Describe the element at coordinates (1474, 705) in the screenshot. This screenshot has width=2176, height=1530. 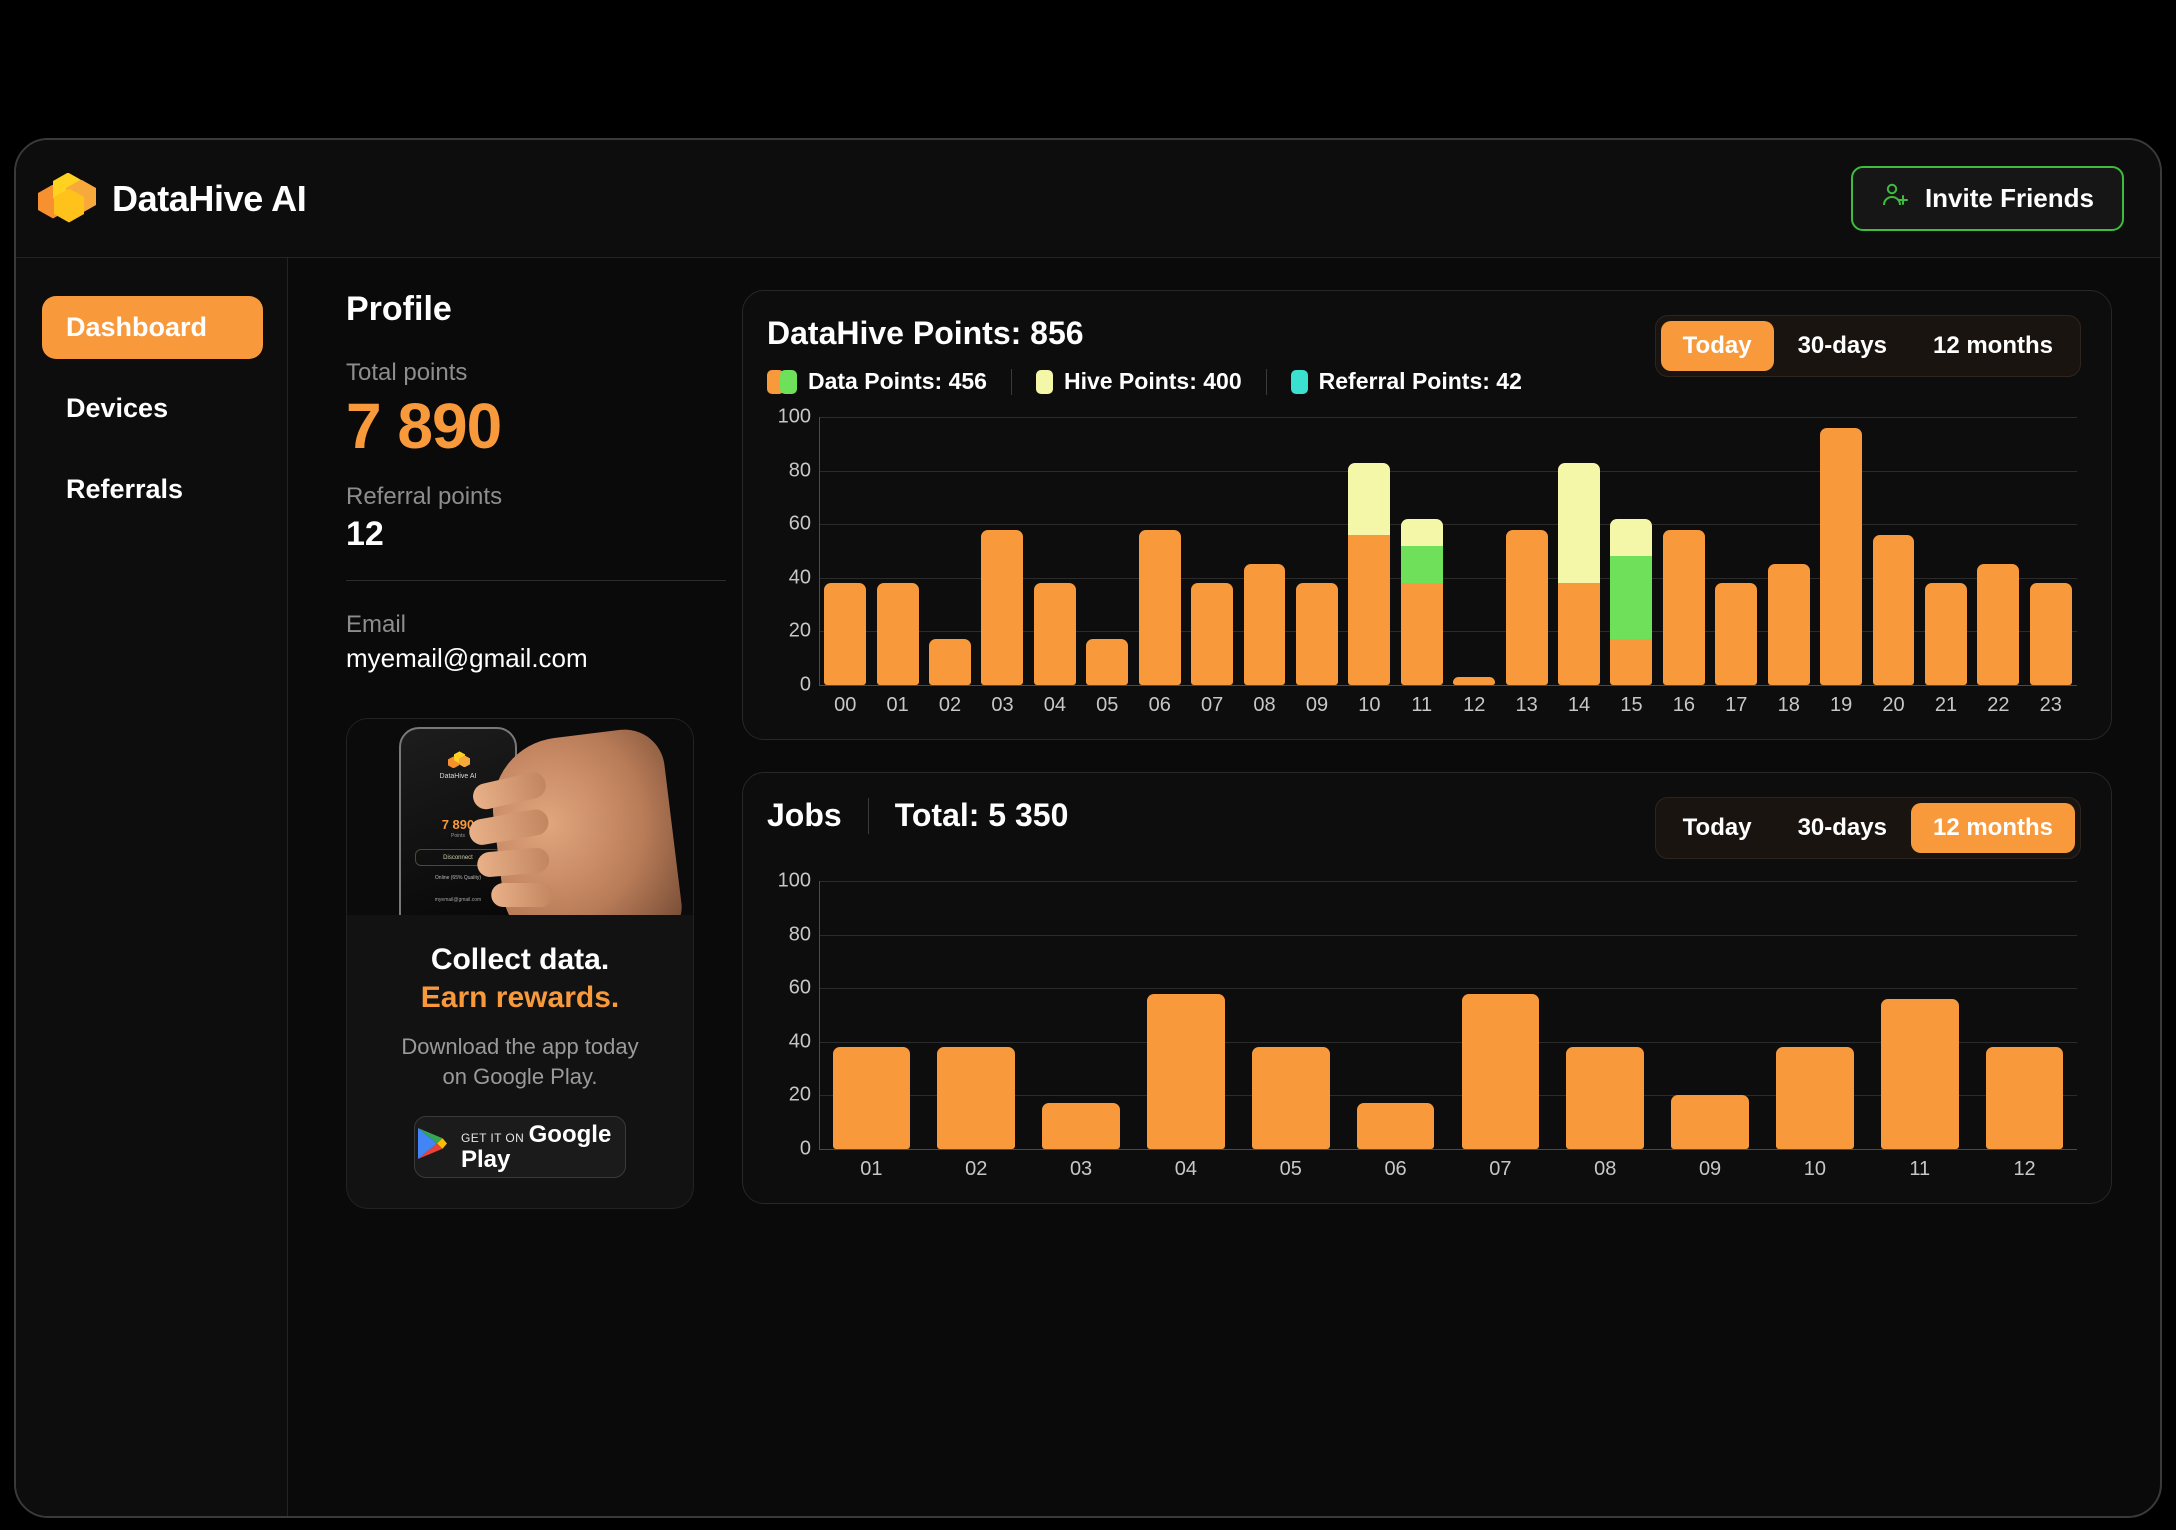
I see `x-axis-tick: 12` at that location.